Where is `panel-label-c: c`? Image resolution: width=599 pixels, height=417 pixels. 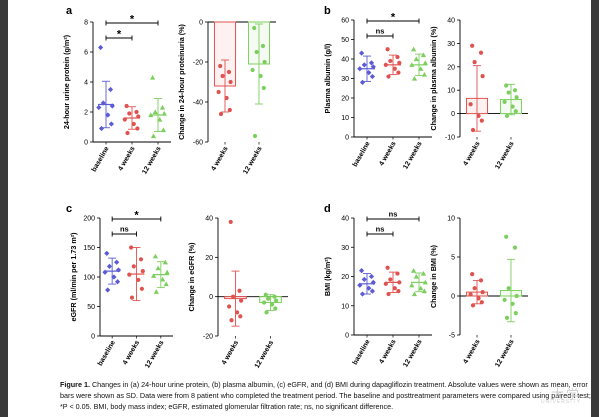
panel-label-c: c is located at coordinates (69, 209).